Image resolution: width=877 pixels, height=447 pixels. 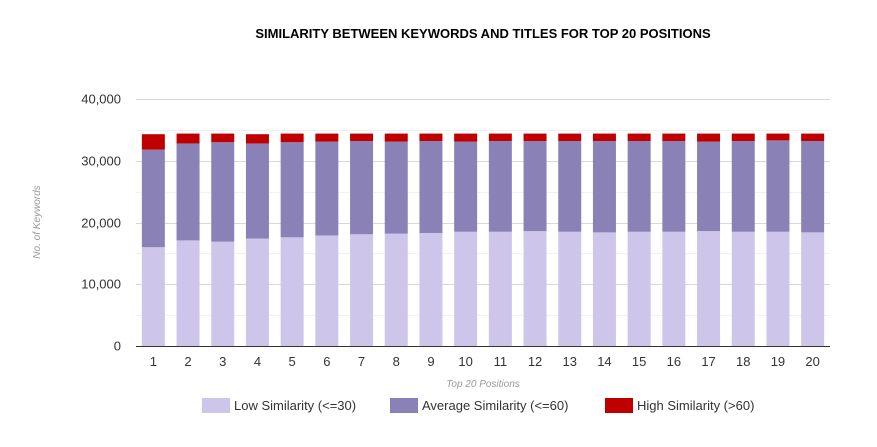 I want to click on x-tick-label: 11, so click(x=501, y=361).